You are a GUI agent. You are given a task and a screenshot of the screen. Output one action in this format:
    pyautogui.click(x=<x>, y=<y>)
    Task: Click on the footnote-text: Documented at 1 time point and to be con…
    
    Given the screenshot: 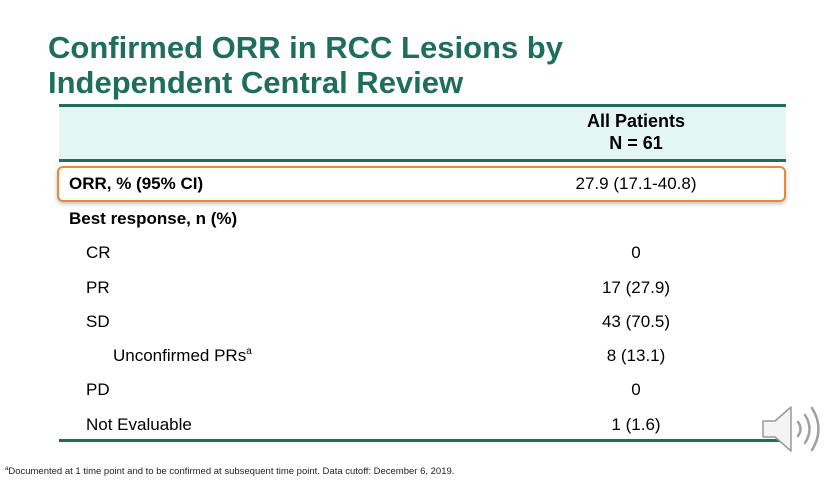 What is the action you would take?
    pyautogui.click(x=231, y=471)
    